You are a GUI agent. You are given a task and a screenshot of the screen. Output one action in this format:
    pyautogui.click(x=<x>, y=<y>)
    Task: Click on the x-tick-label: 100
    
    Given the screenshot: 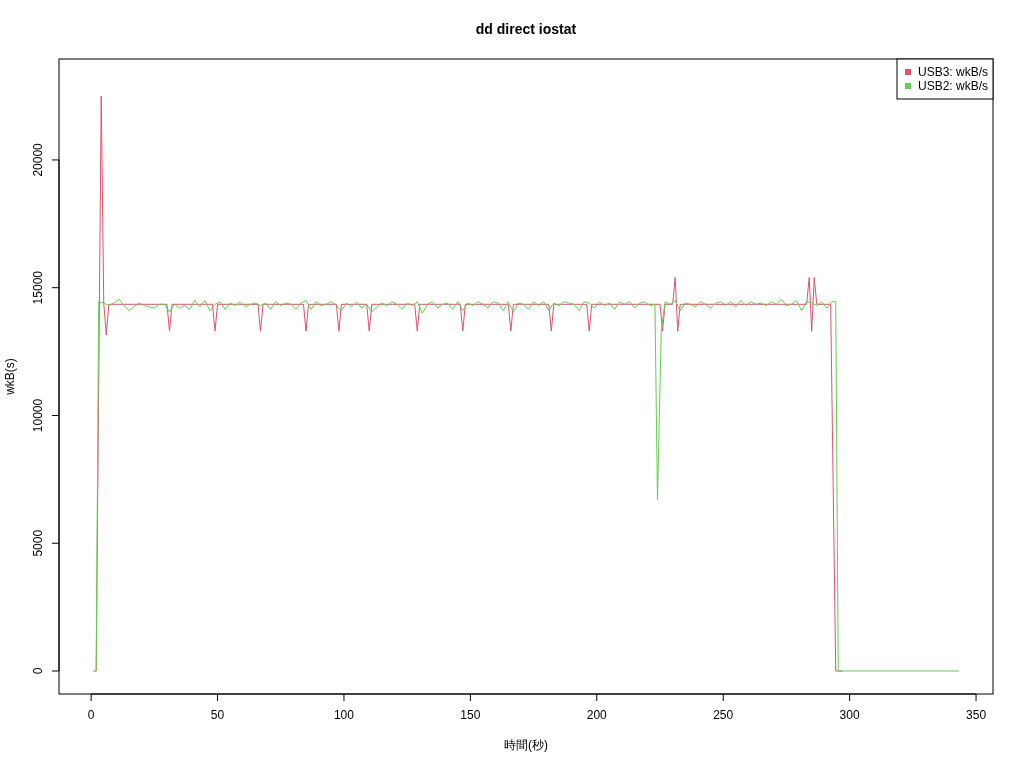 What is the action you would take?
    pyautogui.click(x=344, y=715)
    